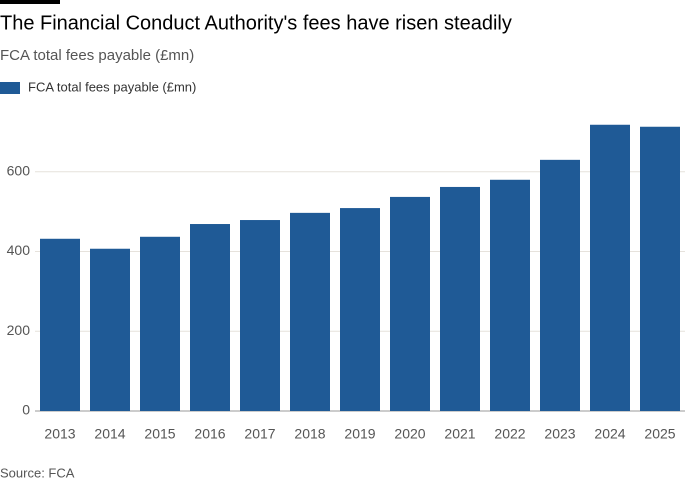 The height and width of the screenshot is (500, 700). Describe the element at coordinates (19, 330) in the screenshot. I see `y-tick-label: 200` at that location.